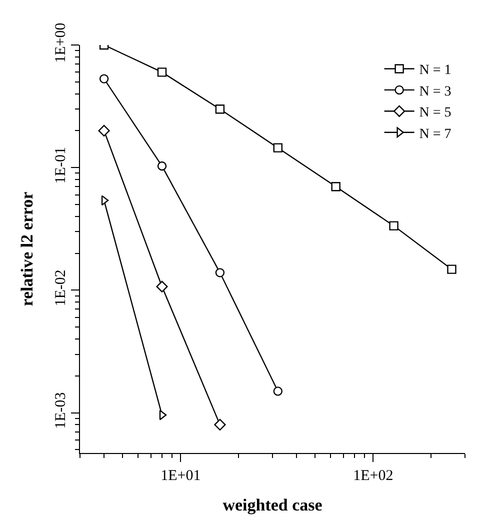  What do you see at coordinates (272, 505) in the screenshot?
I see `x-axis-title: weighted case` at bounding box center [272, 505].